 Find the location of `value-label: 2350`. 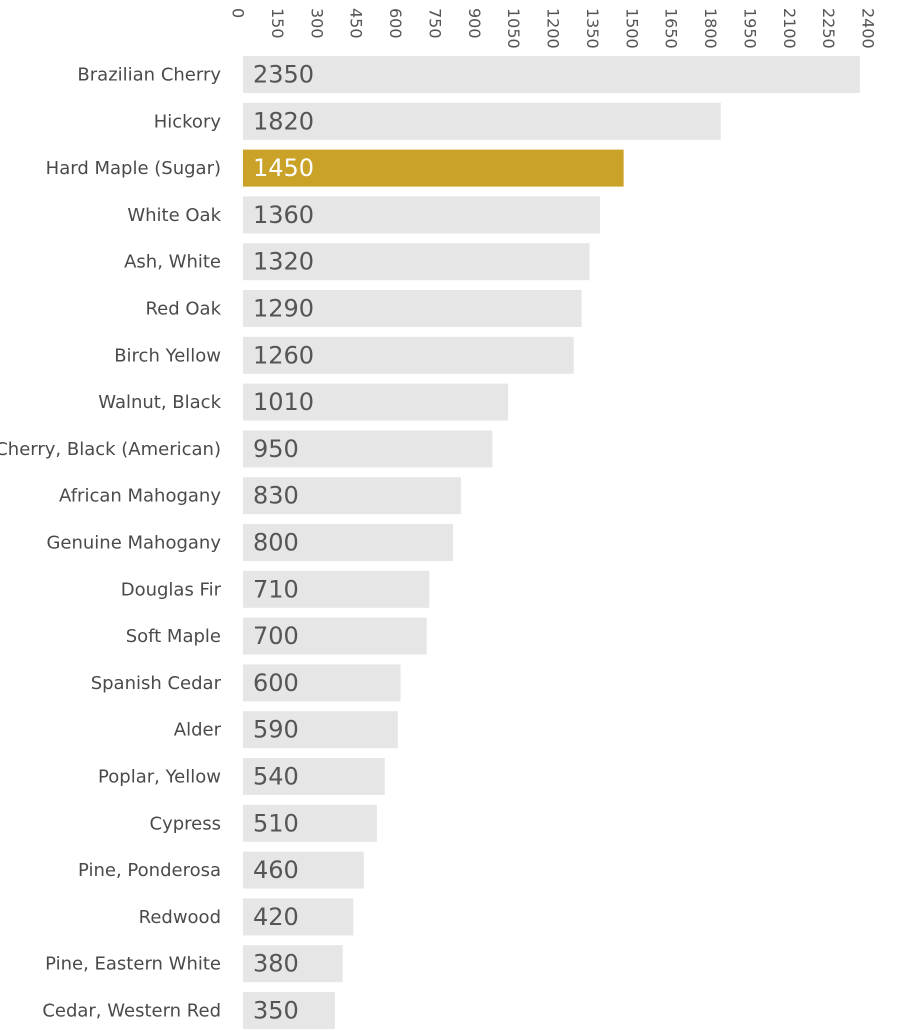

value-label: 2350 is located at coordinates (283, 75).